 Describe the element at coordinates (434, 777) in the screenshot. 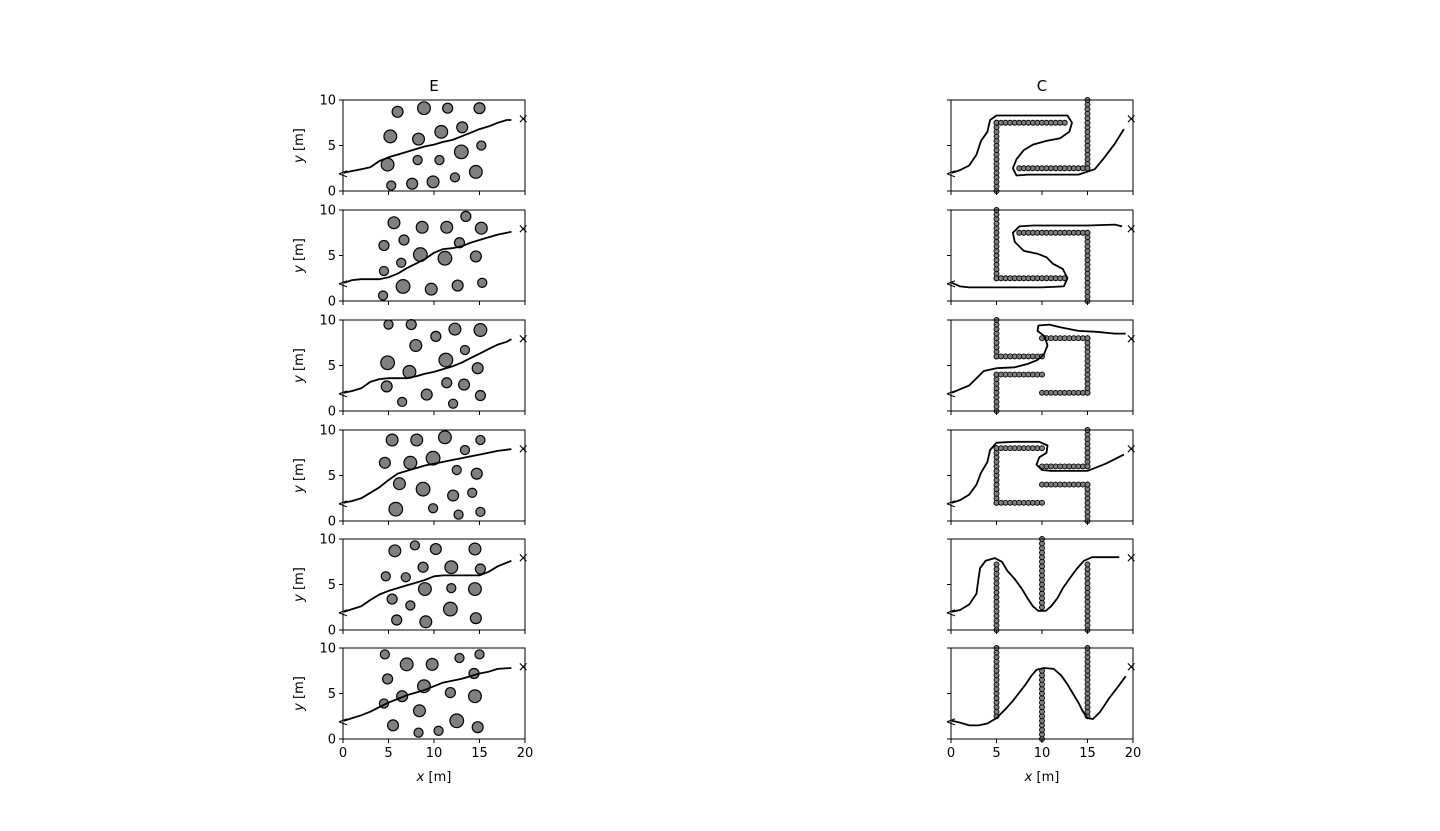

I see `x-axis-label: x [m]` at that location.